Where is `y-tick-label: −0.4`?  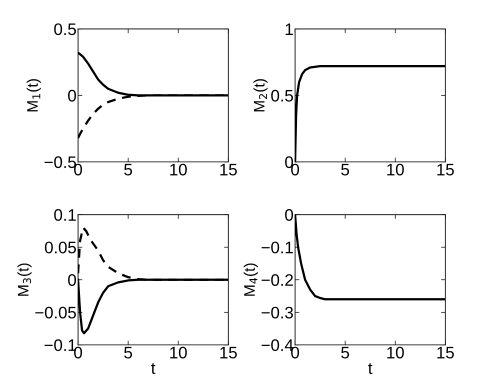 y-tick-label: −0.4 is located at coordinates (278, 345).